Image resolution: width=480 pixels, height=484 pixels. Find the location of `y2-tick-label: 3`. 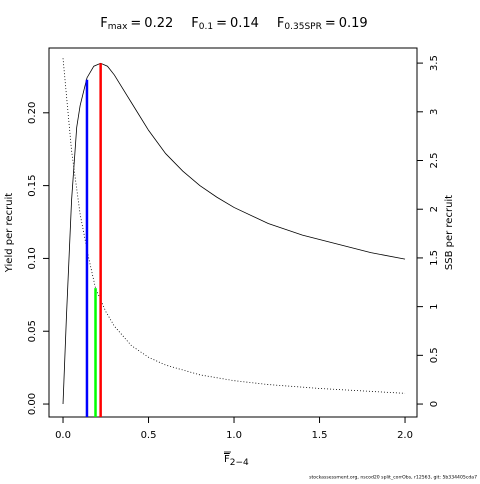

y2-tick-label: 3 is located at coordinates (434, 112).